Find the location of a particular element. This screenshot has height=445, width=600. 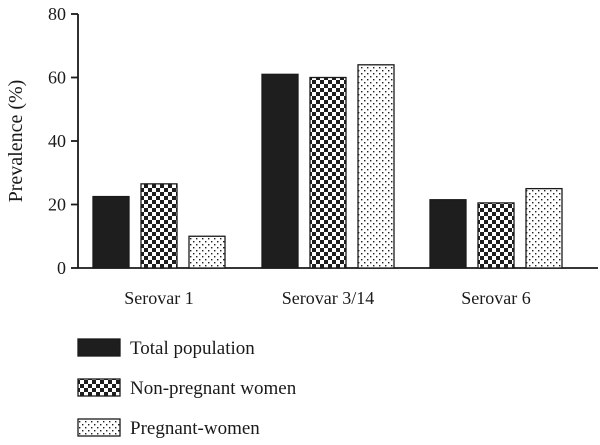

category-label: Serovar 6 is located at coordinates (495, 298).